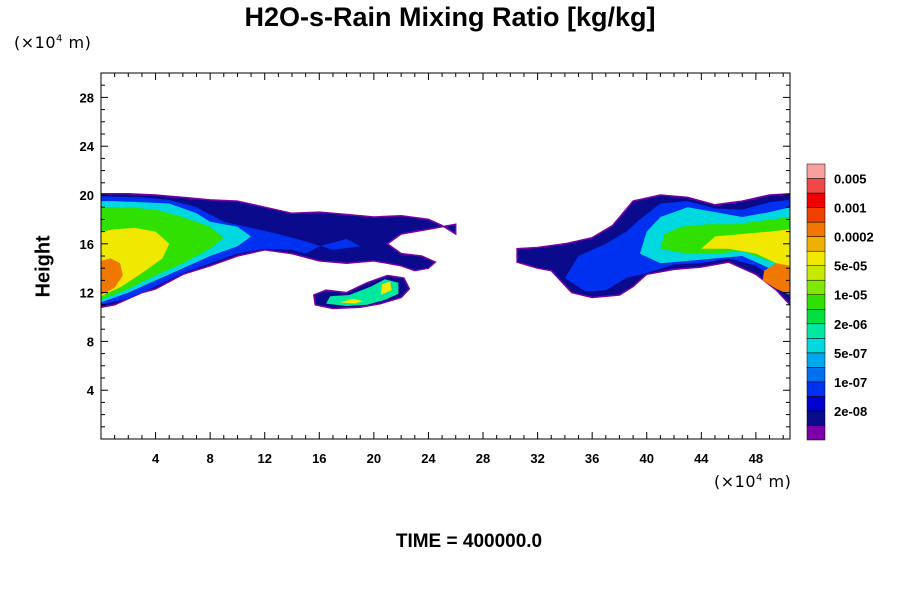 The width and height of the screenshot is (900, 600). I want to click on colorbar-label: 0.0002, so click(854, 237).